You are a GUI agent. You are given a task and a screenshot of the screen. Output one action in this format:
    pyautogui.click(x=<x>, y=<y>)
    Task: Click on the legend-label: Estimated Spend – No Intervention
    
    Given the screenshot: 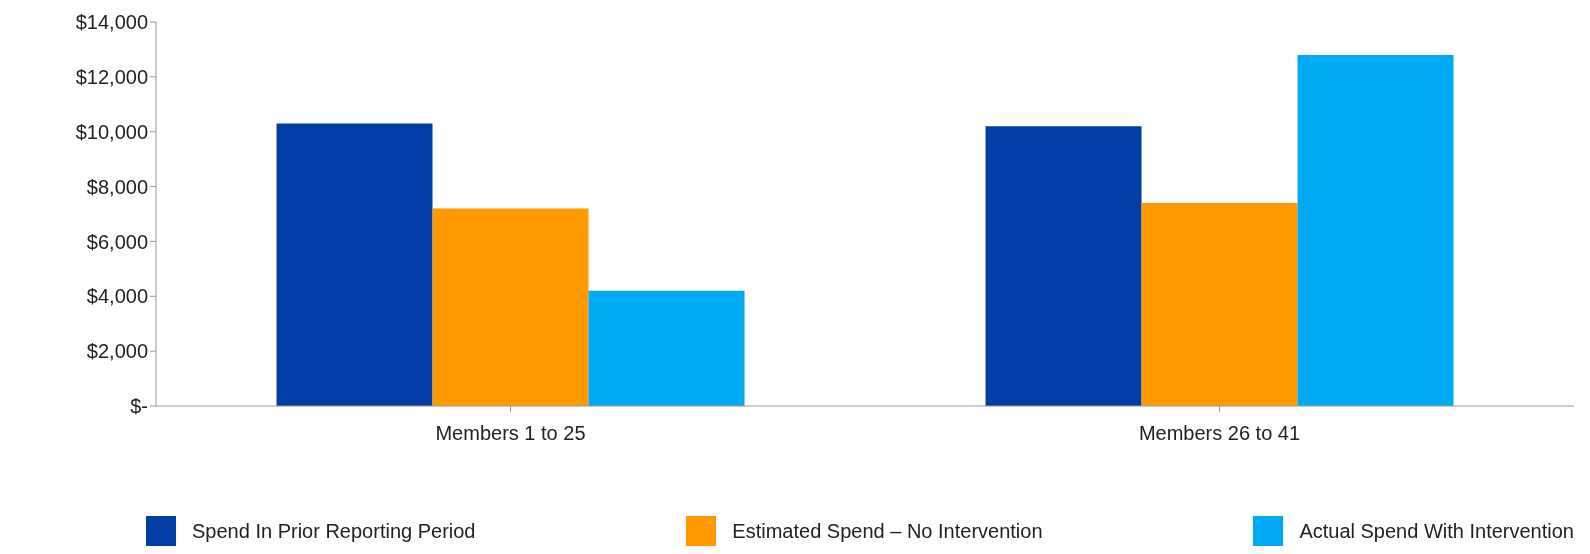 What is the action you would take?
    pyautogui.click(x=887, y=531)
    